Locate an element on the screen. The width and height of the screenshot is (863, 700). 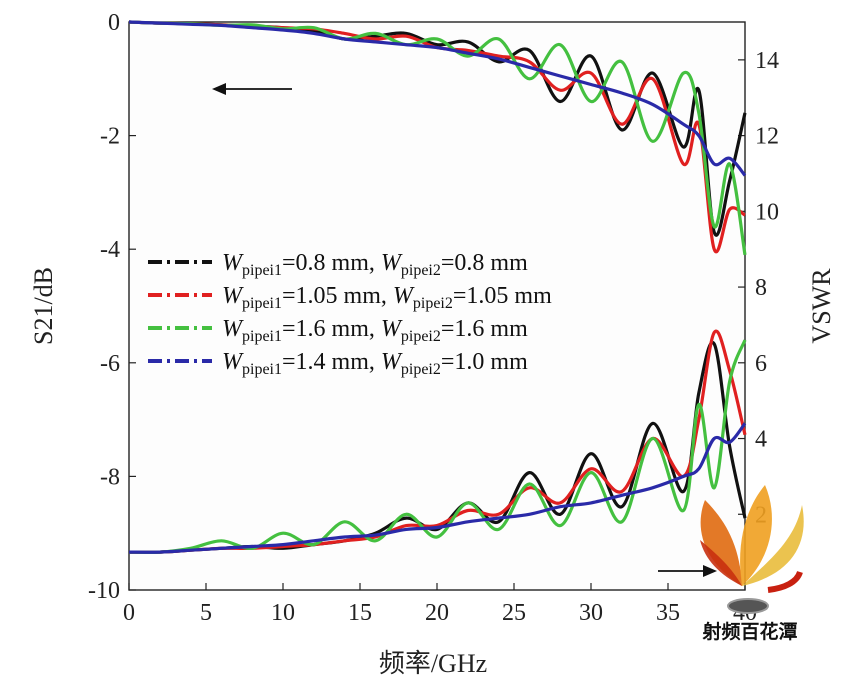
y-right-tick-label: 8 is located at coordinates (761, 288).